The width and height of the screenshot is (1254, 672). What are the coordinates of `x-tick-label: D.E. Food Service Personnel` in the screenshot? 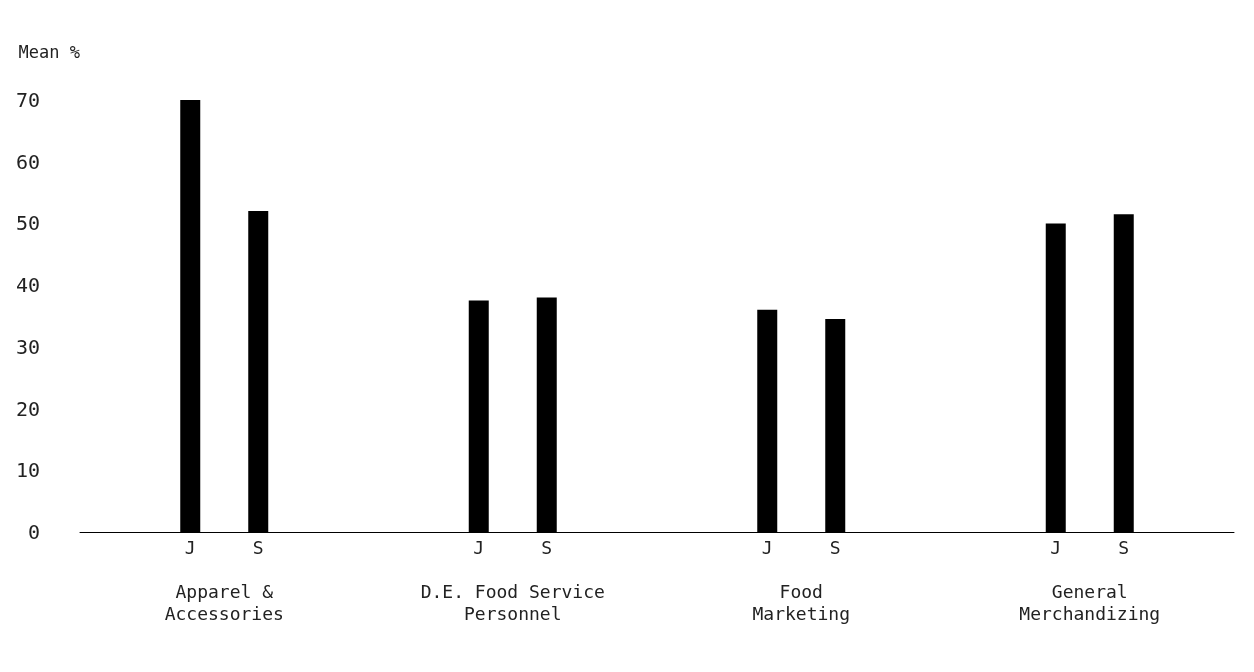 It's located at (512, 602).